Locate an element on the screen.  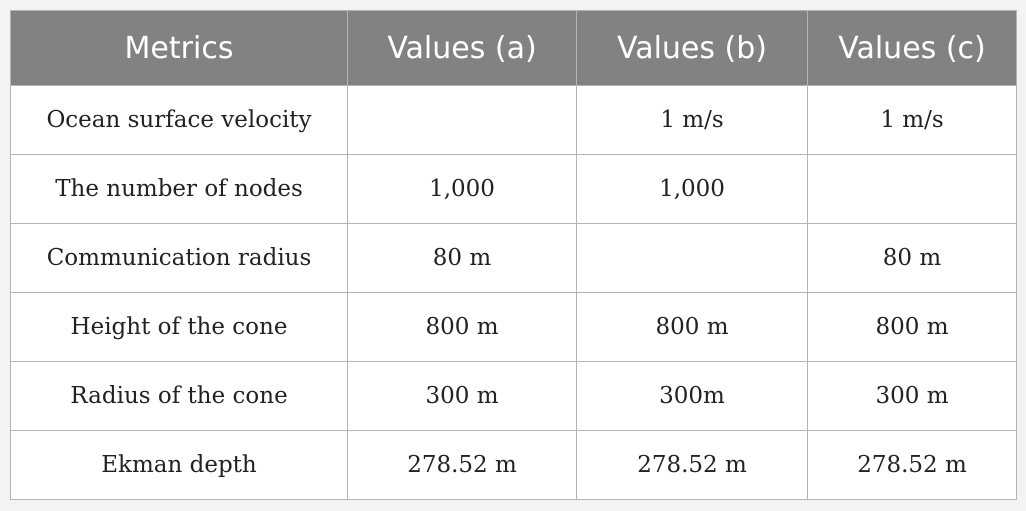
table-cell: Ocean surface velocity is located at coordinates (179, 120).